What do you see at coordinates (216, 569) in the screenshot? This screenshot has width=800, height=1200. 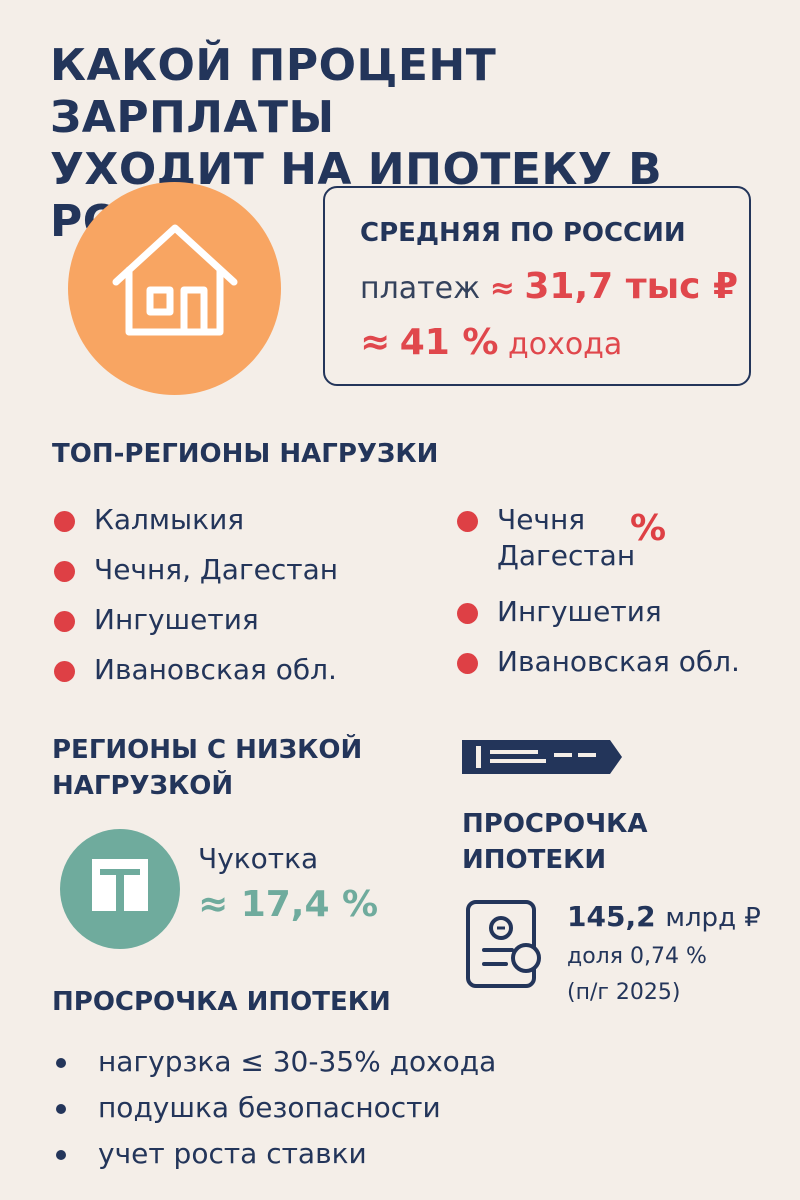 I see `region-name: Чечня, Дагестан` at bounding box center [216, 569].